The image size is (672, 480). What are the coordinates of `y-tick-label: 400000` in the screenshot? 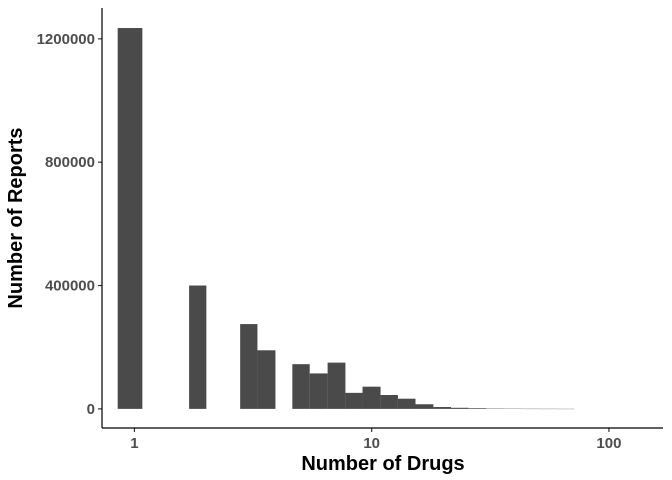 It's located at (70, 286).